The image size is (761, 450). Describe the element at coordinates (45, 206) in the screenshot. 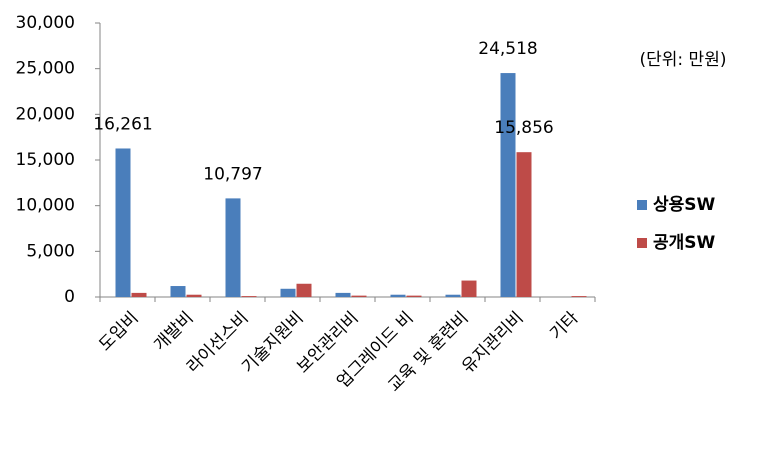

I see `y-tick-label: 10,000` at that location.